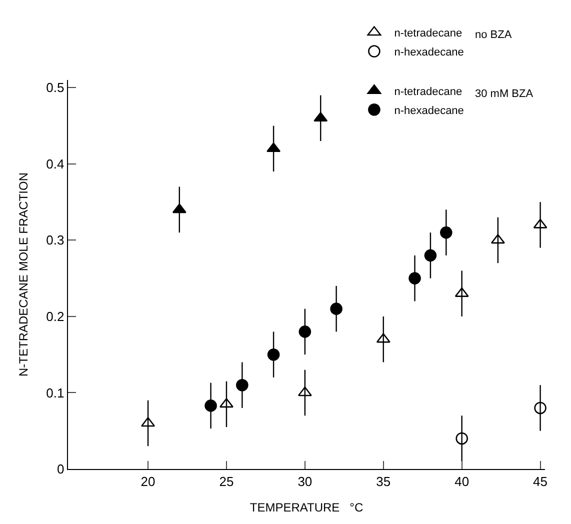  What do you see at coordinates (383, 481) in the screenshot?
I see `x-tick-label: 35` at bounding box center [383, 481].